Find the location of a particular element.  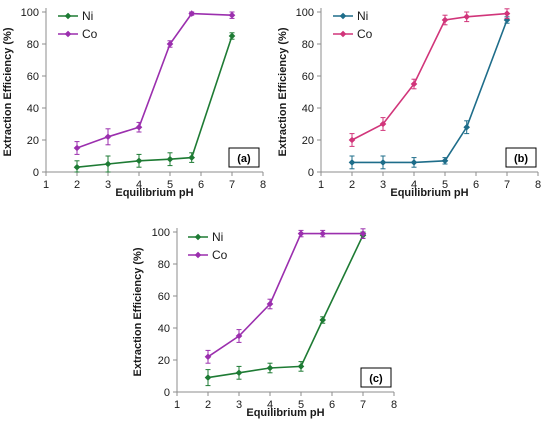

panel-tag: (c) is located at coordinates (376, 377).